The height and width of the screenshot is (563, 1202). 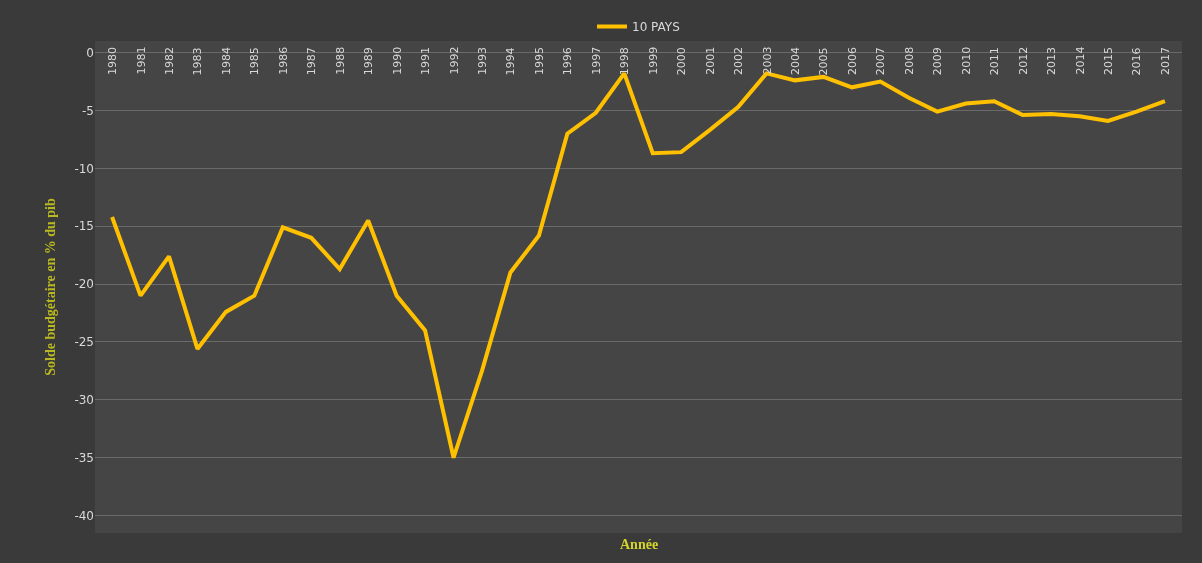 I want to click on x-tick-label: 2004, so click(x=796, y=61).